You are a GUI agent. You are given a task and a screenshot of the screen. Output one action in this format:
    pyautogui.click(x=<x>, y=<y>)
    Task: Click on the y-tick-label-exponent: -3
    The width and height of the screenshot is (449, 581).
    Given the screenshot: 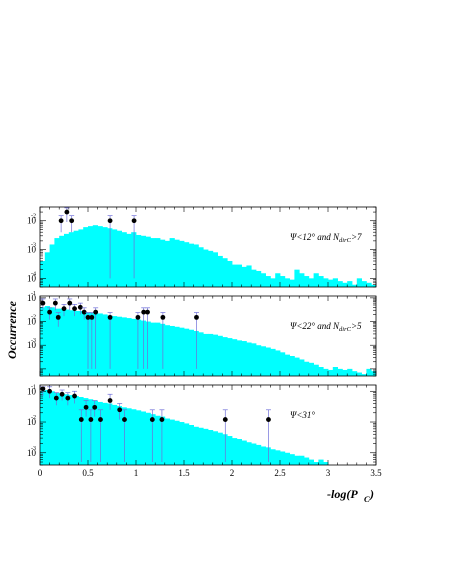 What is the action you would take?
    pyautogui.click(x=33, y=246)
    